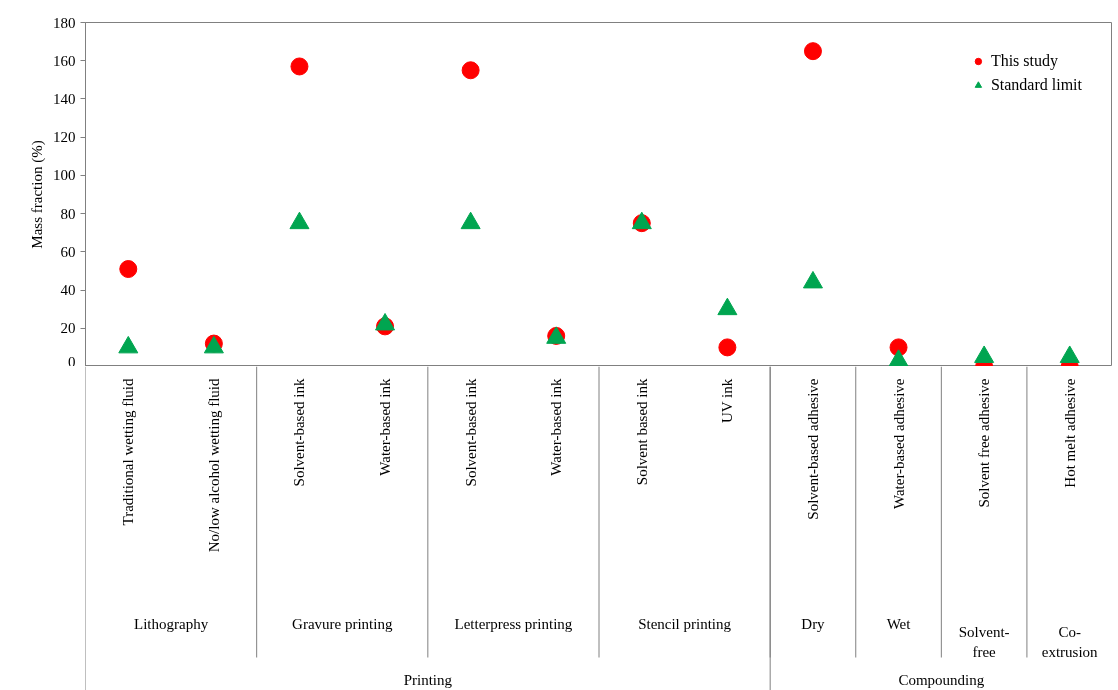 This screenshot has height=690, width=1118. I want to click on text: Printing, so click(428, 679).